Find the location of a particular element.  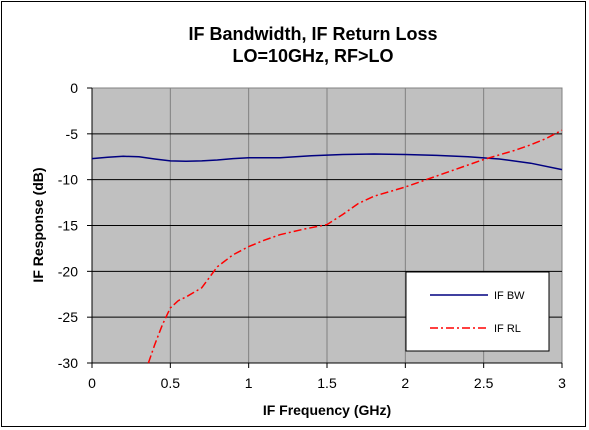

legend-label-if-rl: IF RL is located at coordinates (507, 329).